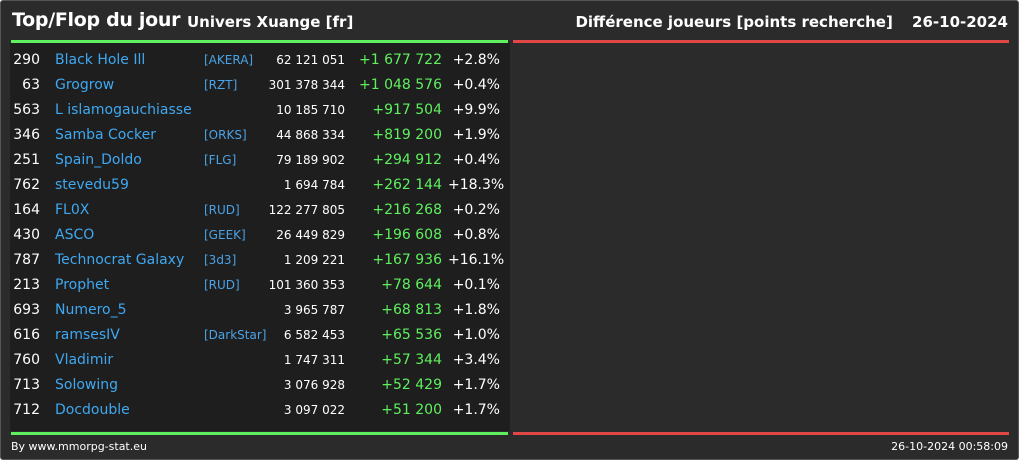 Image resolution: width=1019 pixels, height=460 pixels. I want to click on player-name-link: Vladimir, so click(84, 360).